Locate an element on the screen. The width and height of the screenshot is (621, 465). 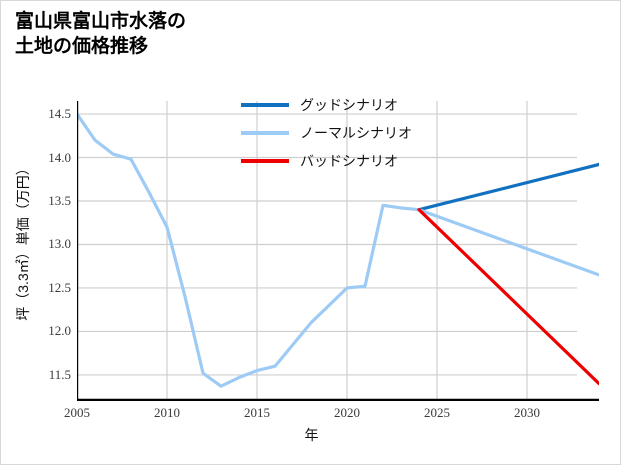
legend-item-label: バッドシナリオ is located at coordinates (349, 161).